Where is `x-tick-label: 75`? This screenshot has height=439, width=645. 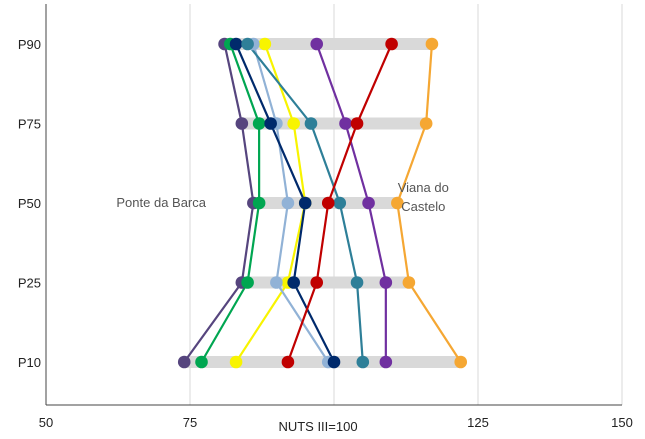 x-tick-label: 75 is located at coordinates (190, 422).